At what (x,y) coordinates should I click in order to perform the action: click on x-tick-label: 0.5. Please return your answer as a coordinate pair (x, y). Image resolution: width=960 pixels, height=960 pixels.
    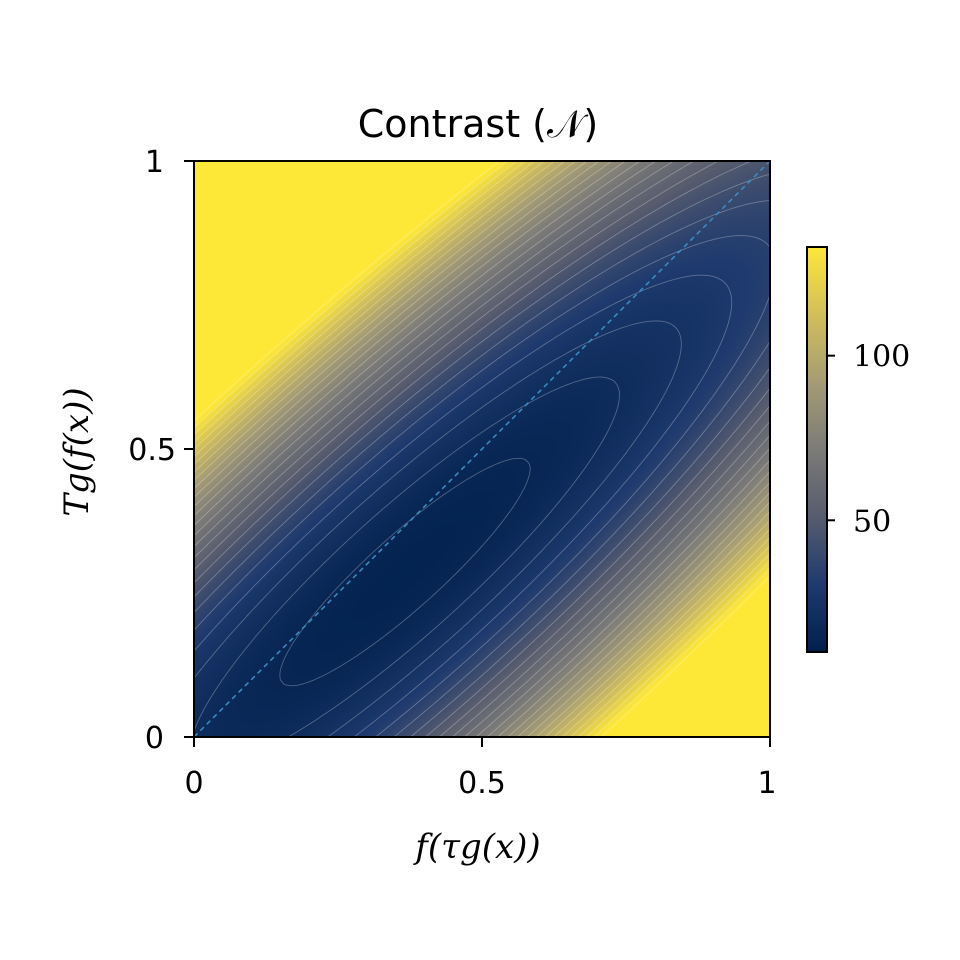
    Looking at the image, I should click on (482, 783).